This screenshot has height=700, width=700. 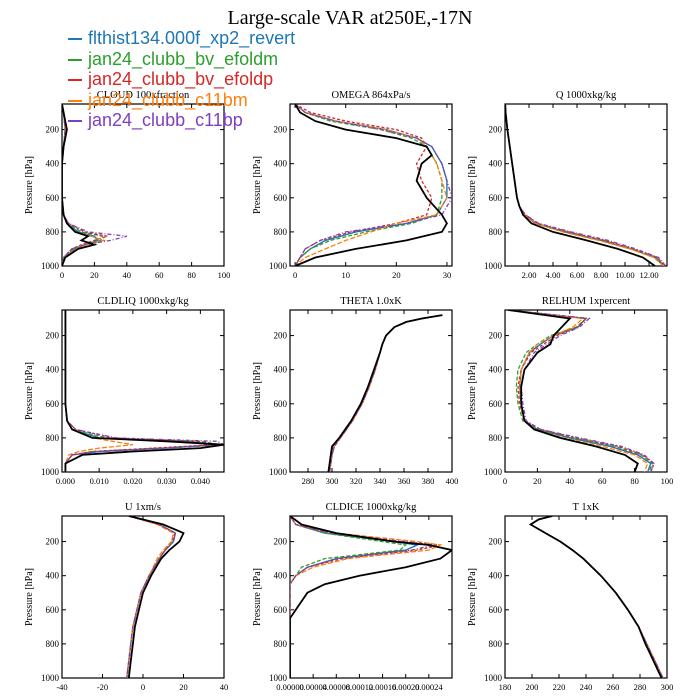 I want to click on x-tick-label: 30, so click(x=447, y=275).